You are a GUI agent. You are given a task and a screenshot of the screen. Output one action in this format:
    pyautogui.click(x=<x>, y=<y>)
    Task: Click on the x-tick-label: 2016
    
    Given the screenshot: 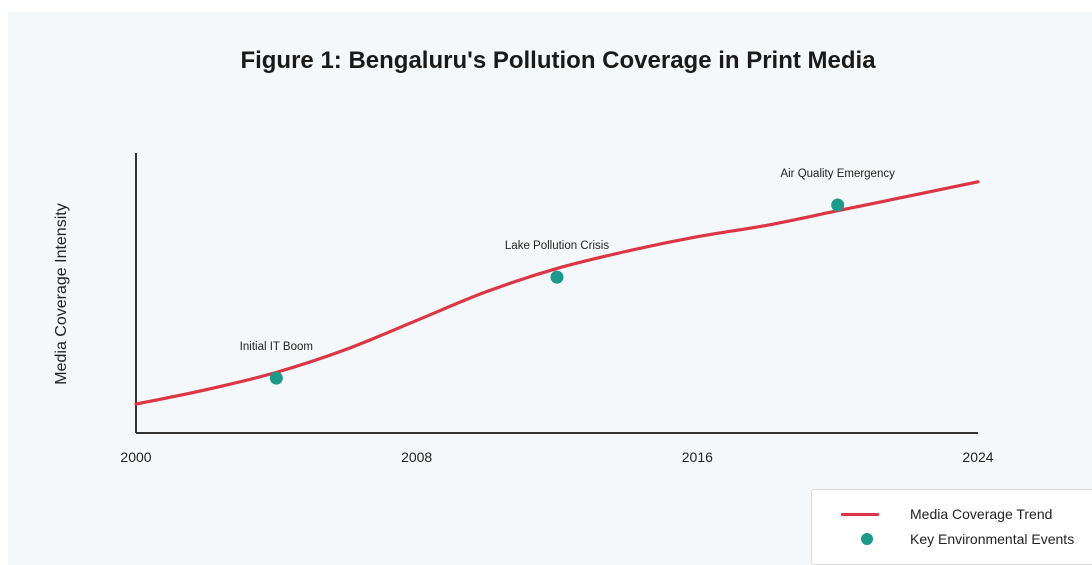 What is the action you would take?
    pyautogui.click(x=697, y=457)
    